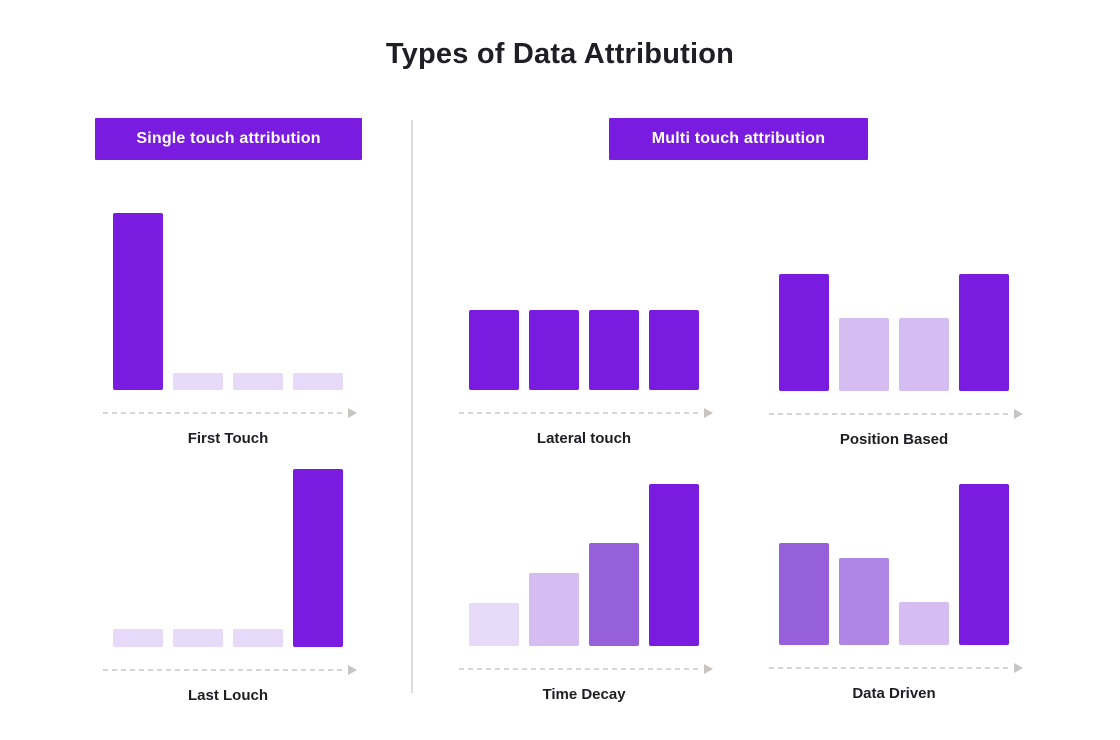 This screenshot has height=740, width=1120. Describe the element at coordinates (894, 439) in the screenshot. I see `chart-label-position-based: Position Based` at that location.